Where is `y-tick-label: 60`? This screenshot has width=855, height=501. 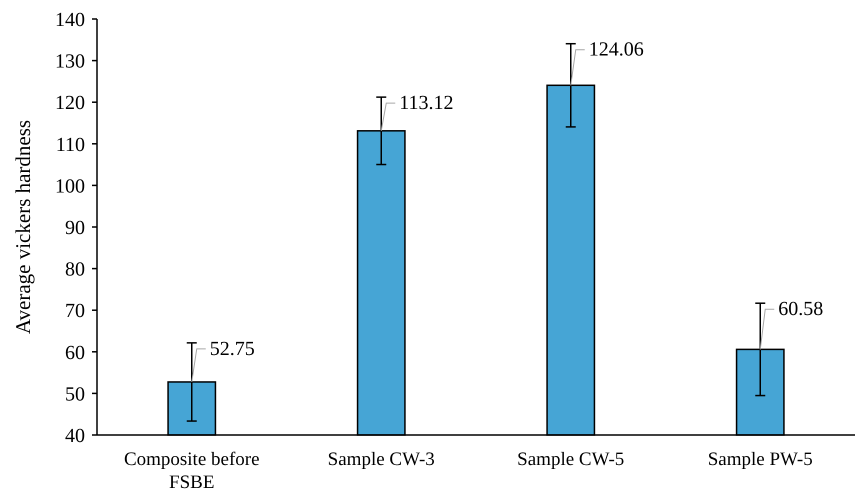
y-tick-label: 60 is located at coordinates (75, 353).